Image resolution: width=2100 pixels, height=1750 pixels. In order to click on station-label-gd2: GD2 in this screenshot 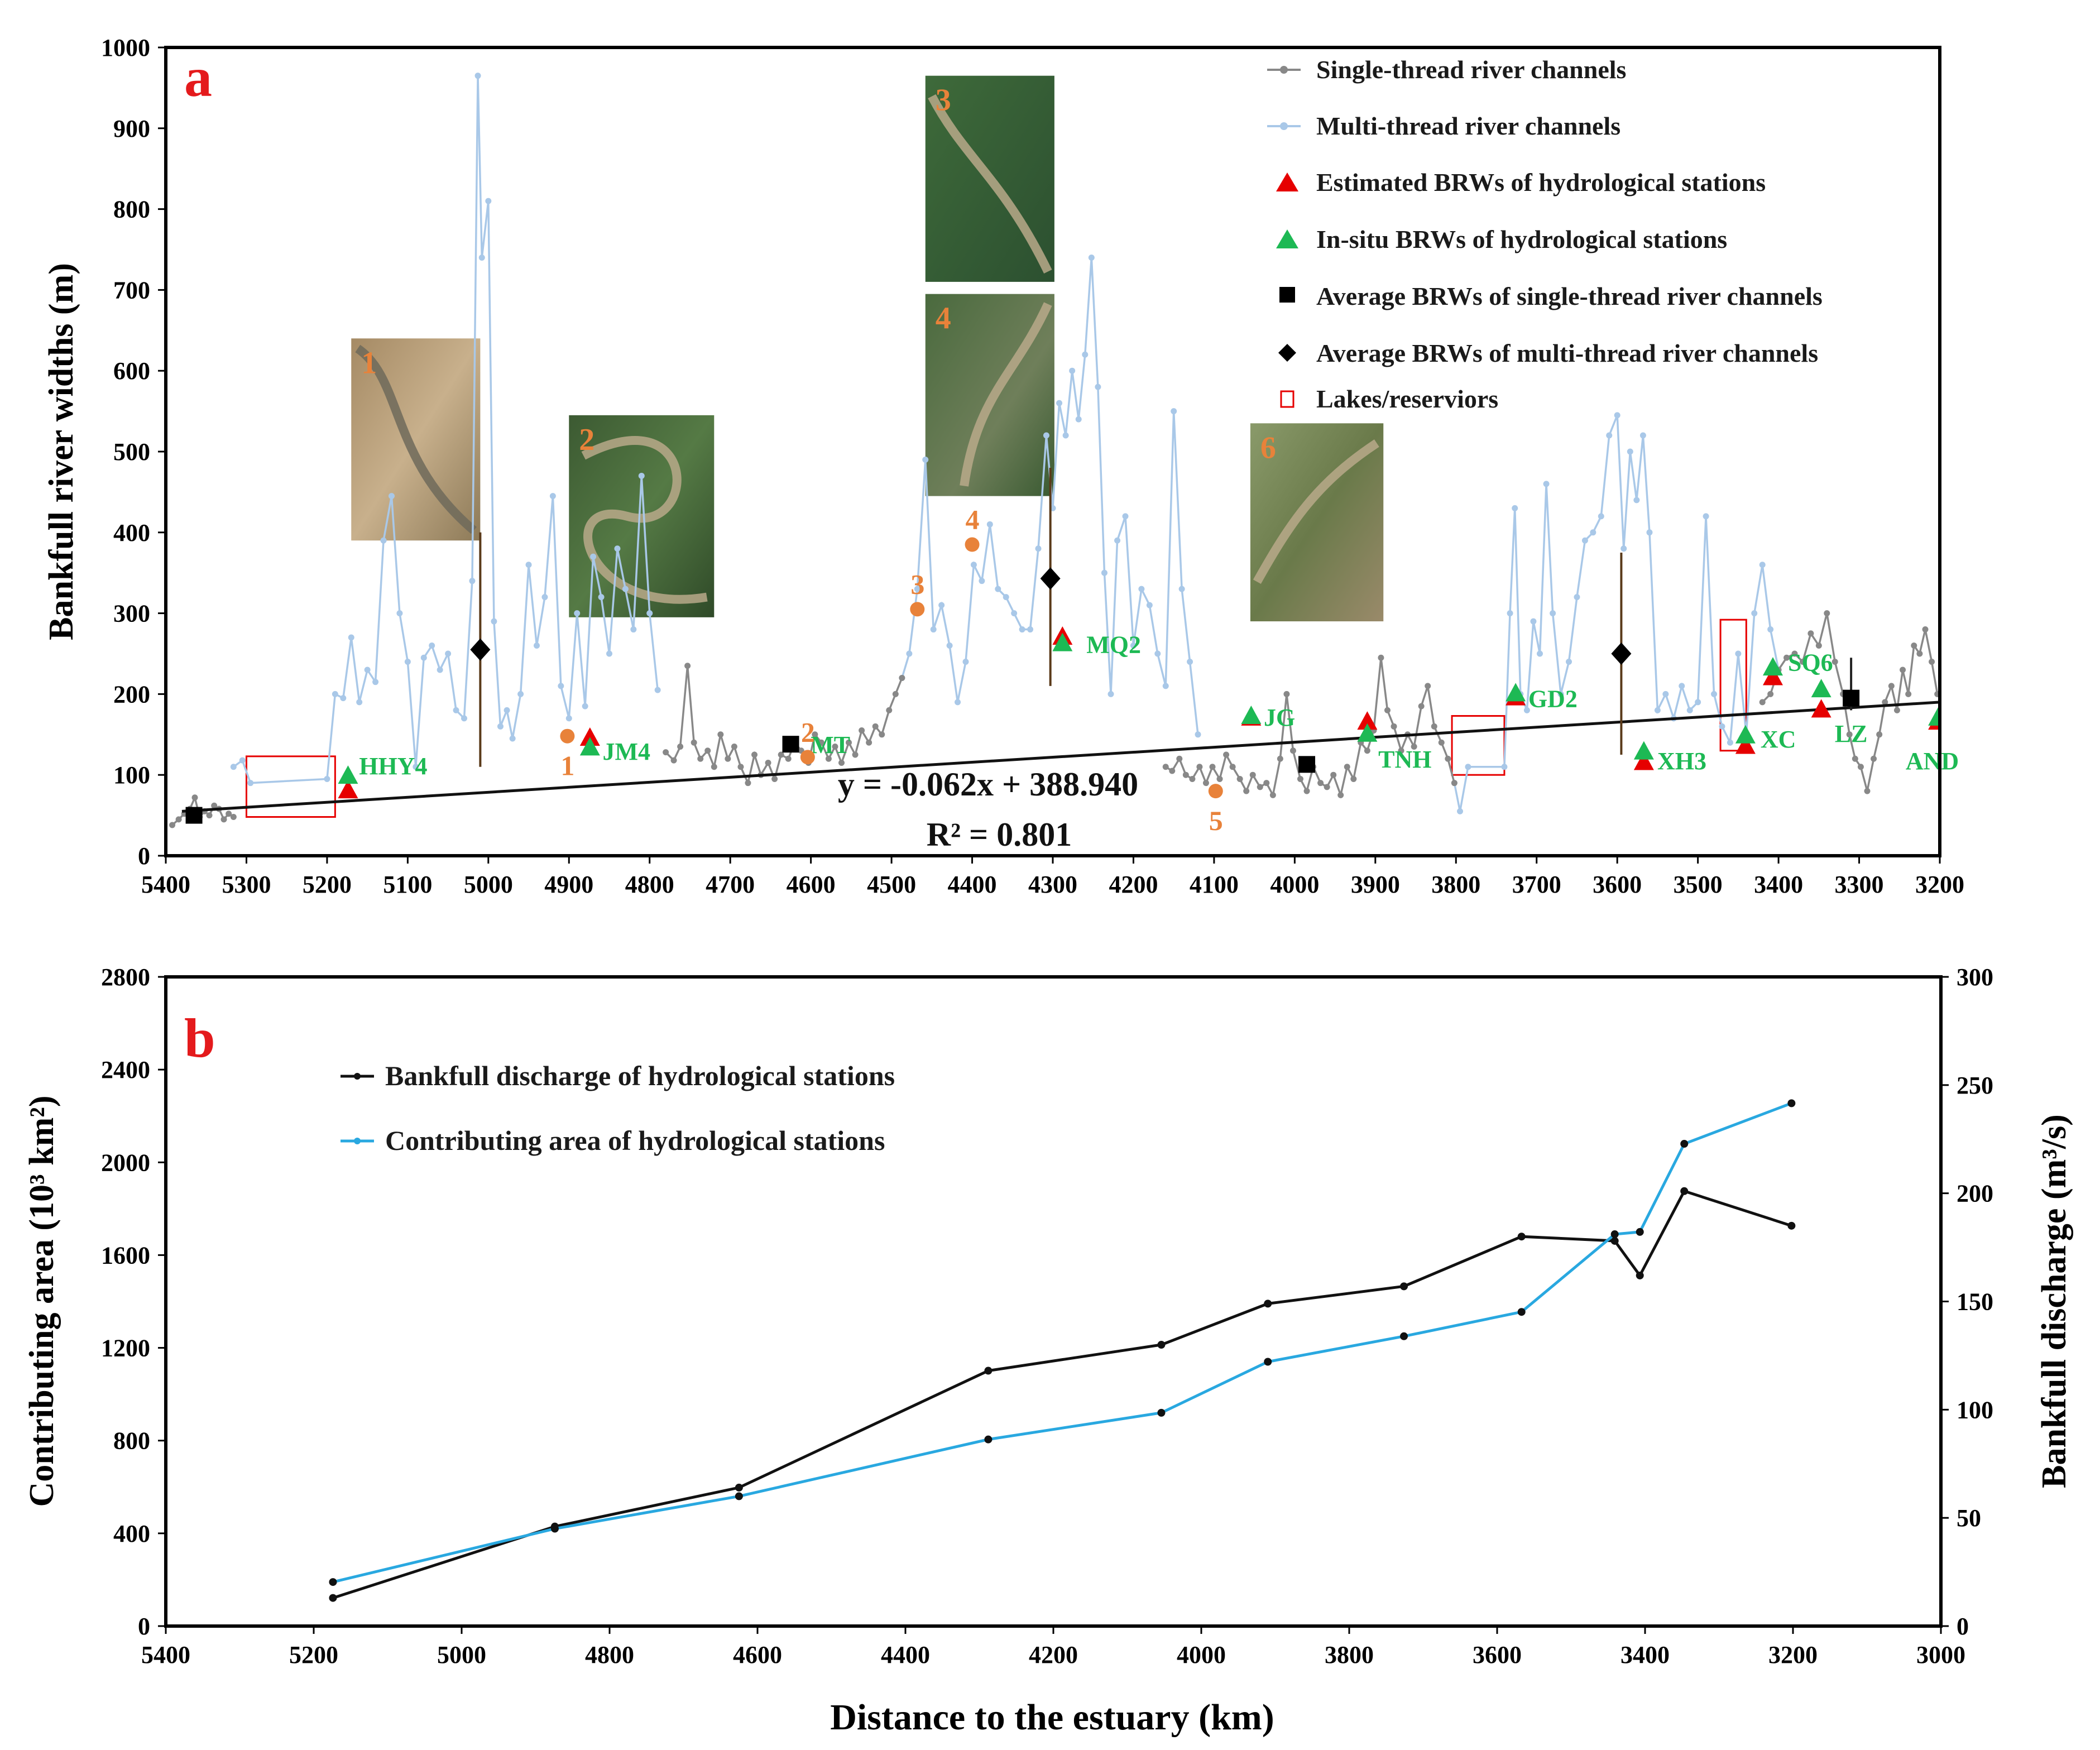, I will do `click(1553, 699)`.